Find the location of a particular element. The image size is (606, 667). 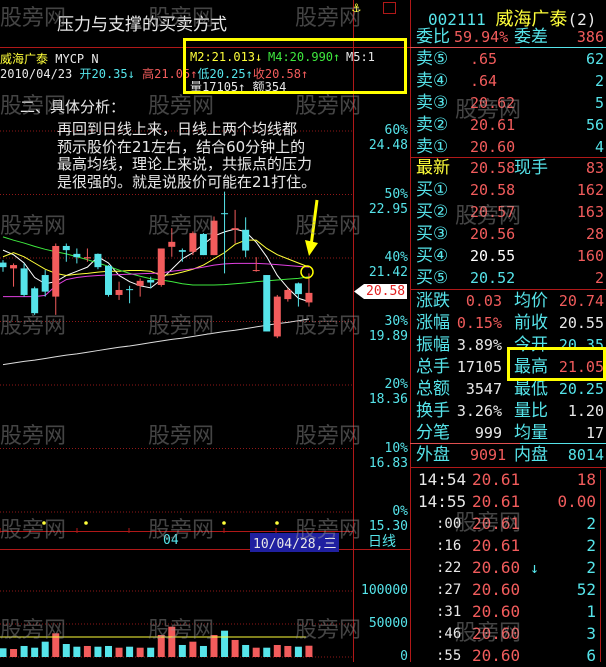

stat-value: 0.03 is located at coordinates (483, 301).